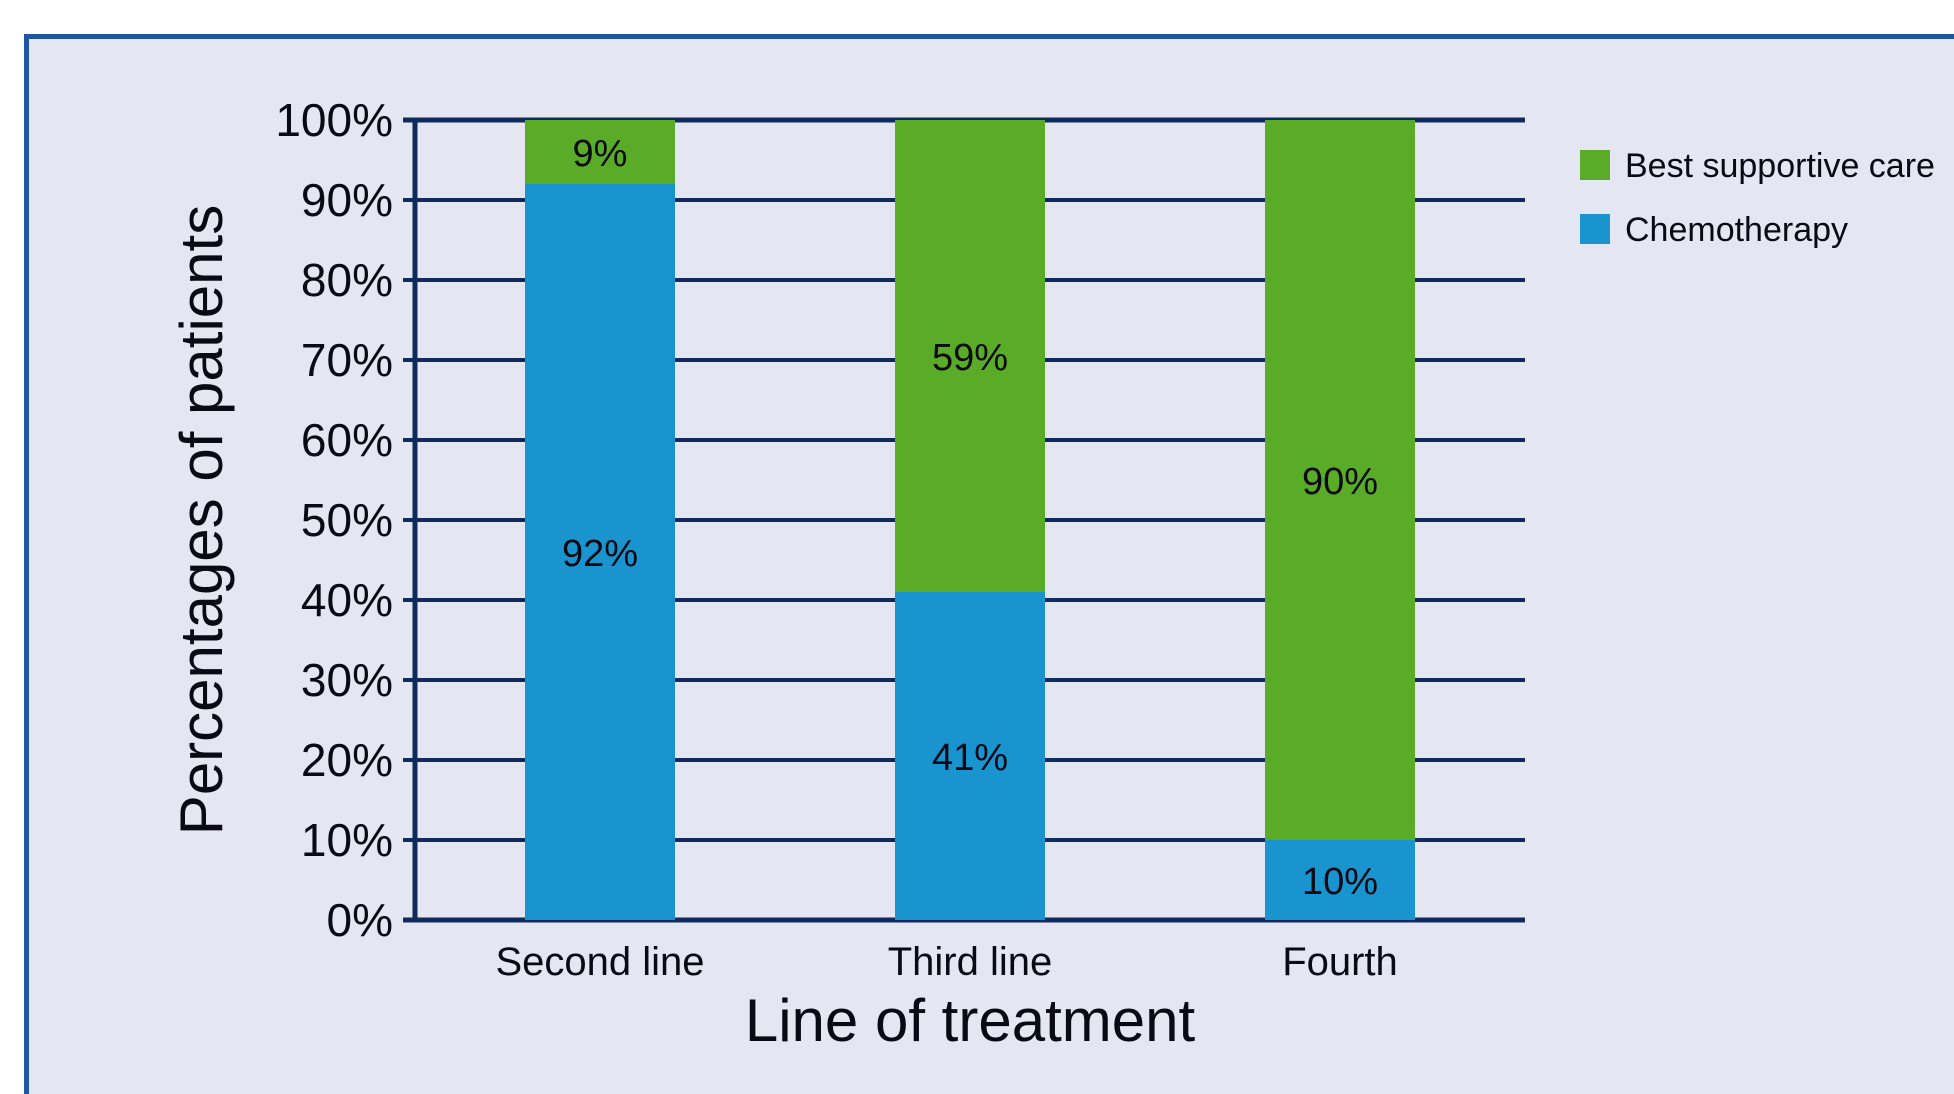 The width and height of the screenshot is (1954, 1094). Describe the element at coordinates (347, 440) in the screenshot. I see `y-tick-label: 60%` at that location.